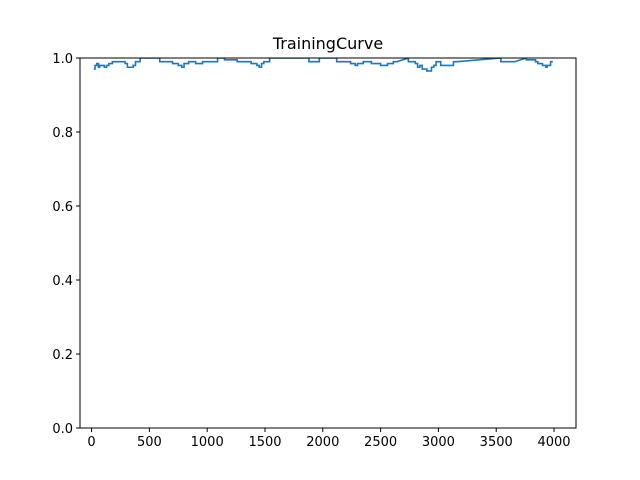  Describe the element at coordinates (62, 207) in the screenshot. I see `y-tick-label: 0.6` at that location.